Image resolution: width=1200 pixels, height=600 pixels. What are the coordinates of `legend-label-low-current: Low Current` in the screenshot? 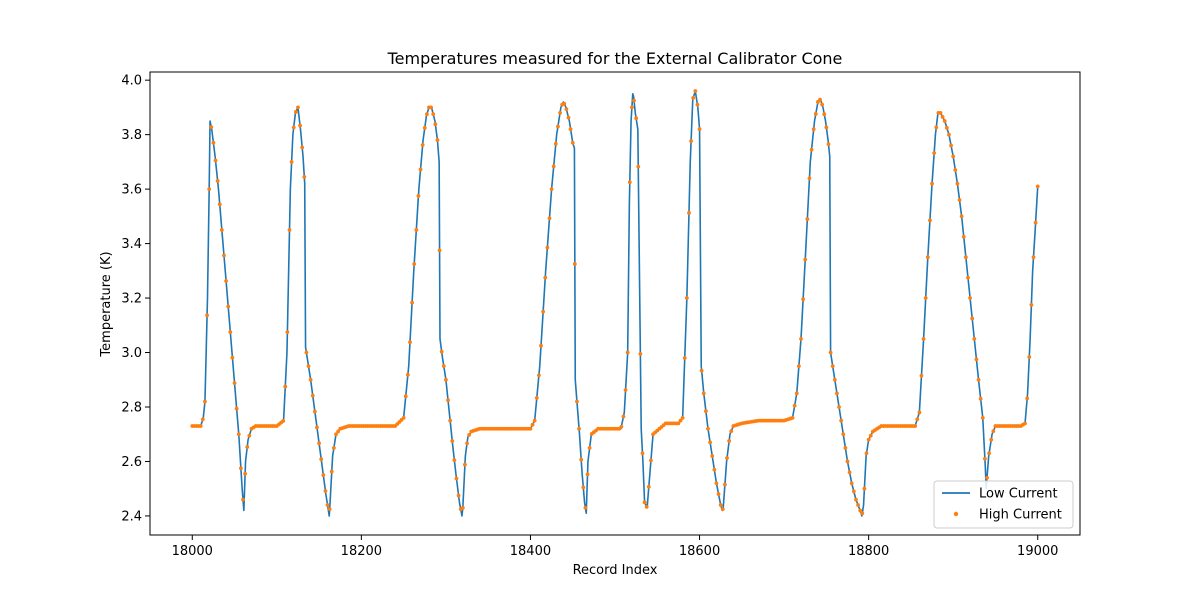 It's located at (1018, 494).